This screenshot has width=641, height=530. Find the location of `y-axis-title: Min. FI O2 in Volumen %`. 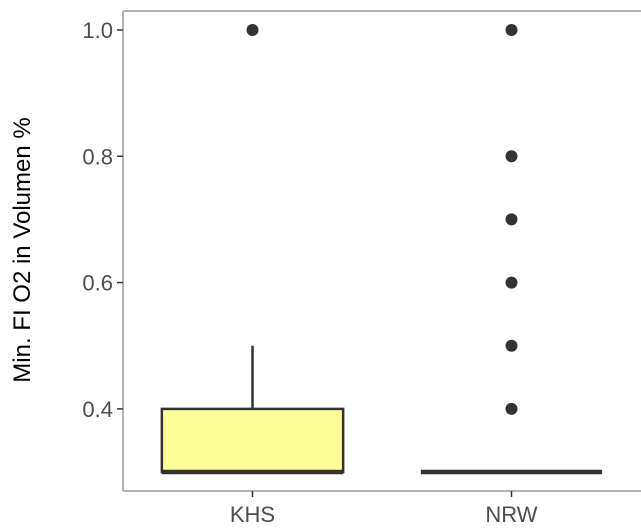

y-axis-title: Min. FI O2 in Volumen % is located at coordinates (22, 249).